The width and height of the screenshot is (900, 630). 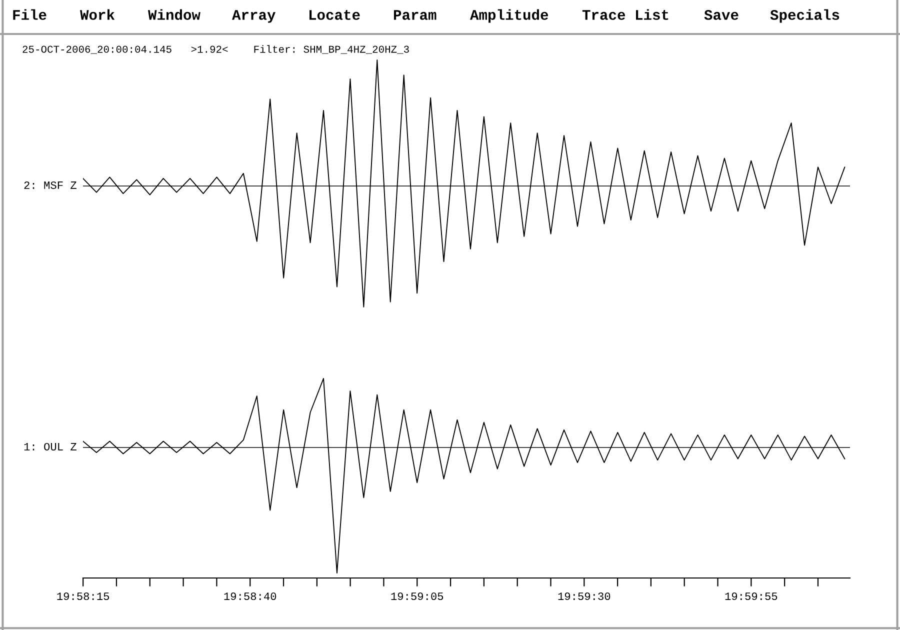 What do you see at coordinates (415, 15) in the screenshot?
I see `text: Param` at bounding box center [415, 15].